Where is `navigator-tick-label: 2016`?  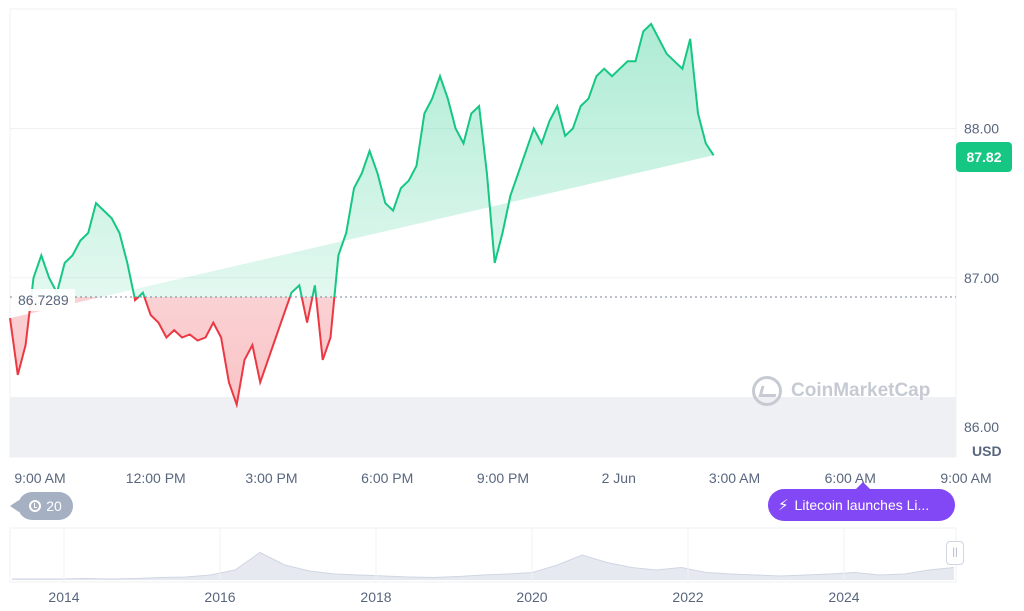
navigator-tick-label: 2016 is located at coordinates (219, 597).